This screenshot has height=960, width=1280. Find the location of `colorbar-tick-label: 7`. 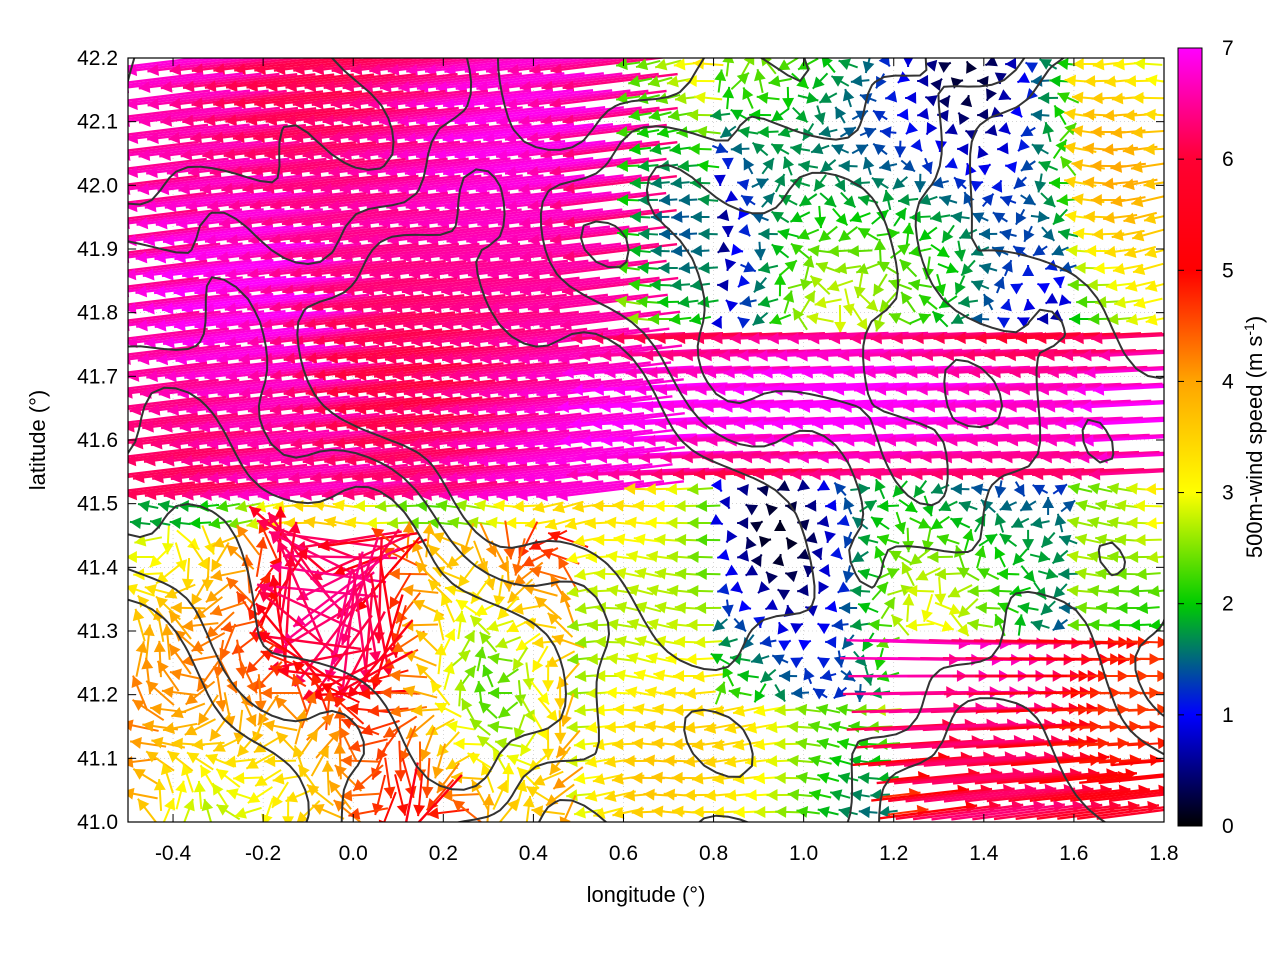

colorbar-tick-label: 7 is located at coordinates (1228, 48).